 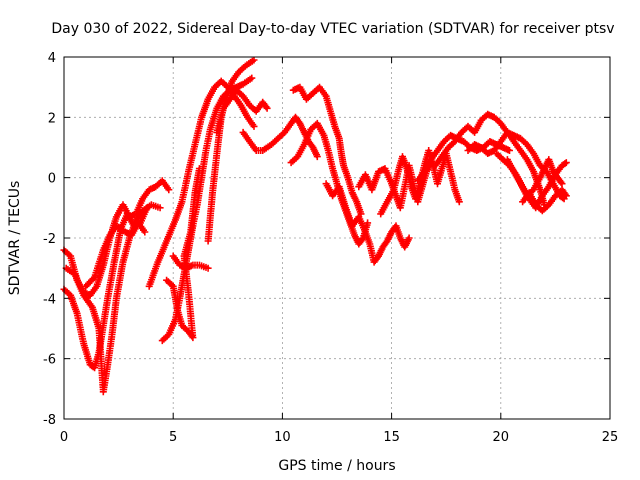 I want to click on series-arc22, so click(x=544, y=200).